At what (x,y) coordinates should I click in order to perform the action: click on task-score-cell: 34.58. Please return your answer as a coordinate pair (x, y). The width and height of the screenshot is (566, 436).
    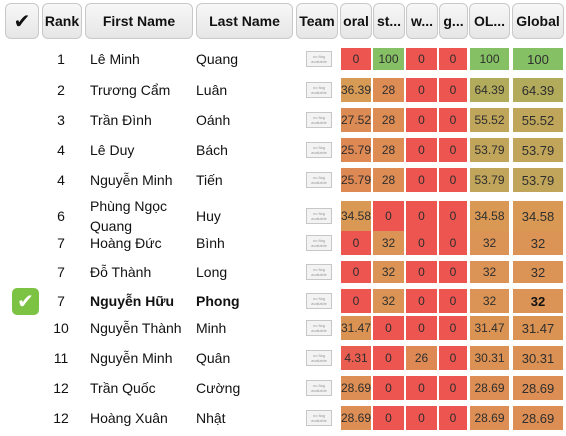
    Looking at the image, I should click on (356, 216).